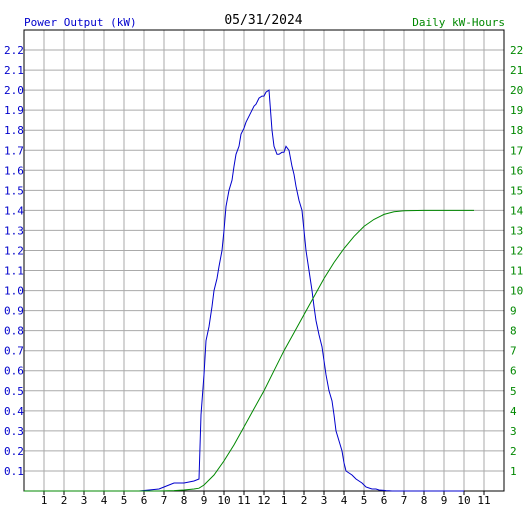  What do you see at coordinates (14, 210) in the screenshot?
I see `left-tick-label: 1.4` at bounding box center [14, 210].